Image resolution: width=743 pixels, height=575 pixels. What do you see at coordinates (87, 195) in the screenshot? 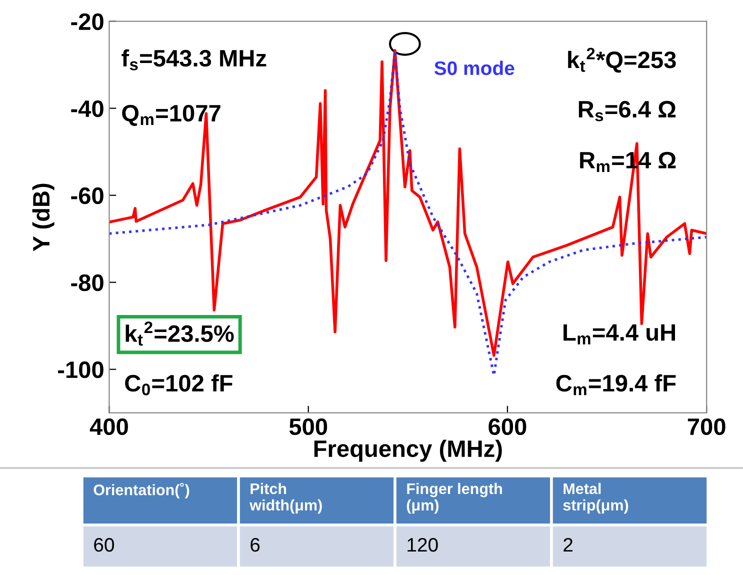
I see `y-tick-label: -60` at bounding box center [87, 195].